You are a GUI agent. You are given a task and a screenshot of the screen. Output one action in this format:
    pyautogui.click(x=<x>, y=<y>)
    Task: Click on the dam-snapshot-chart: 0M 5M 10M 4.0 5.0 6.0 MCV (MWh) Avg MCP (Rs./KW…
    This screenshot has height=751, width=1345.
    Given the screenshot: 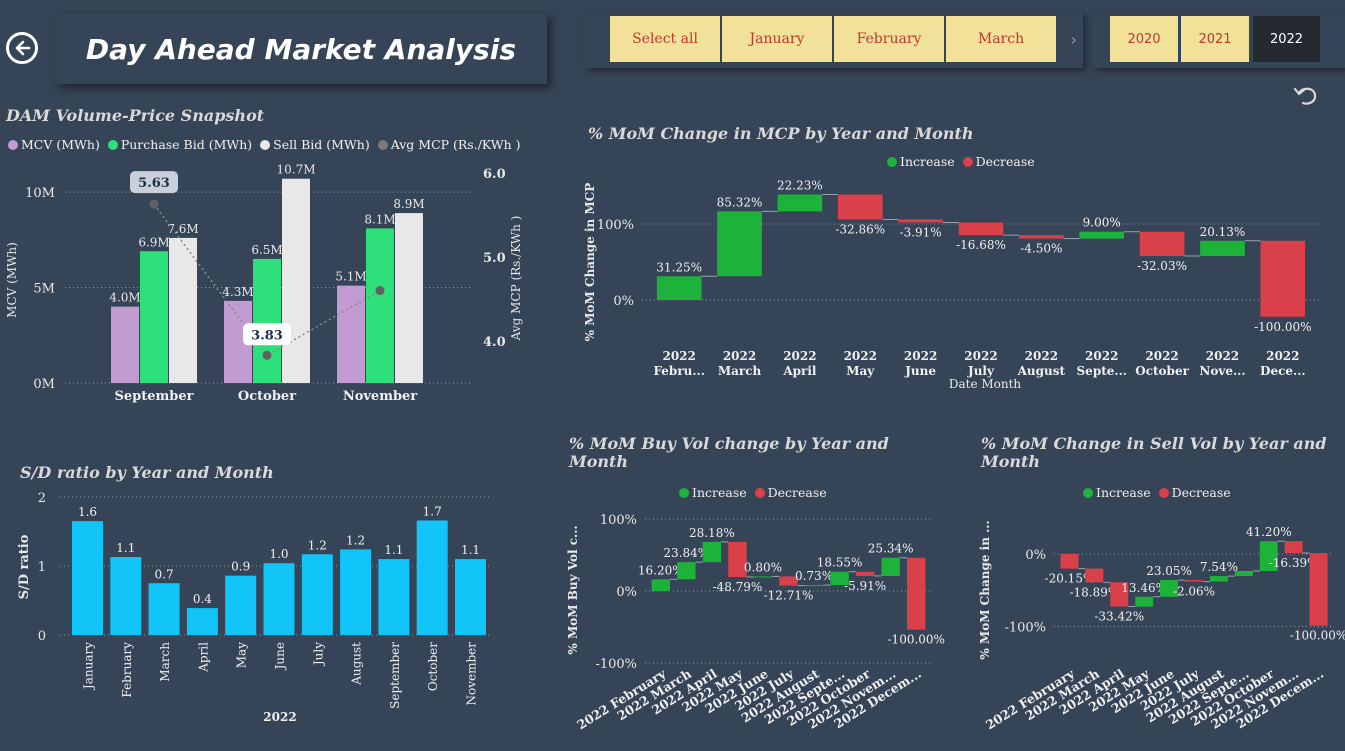 What is the action you would take?
    pyautogui.click(x=264, y=283)
    